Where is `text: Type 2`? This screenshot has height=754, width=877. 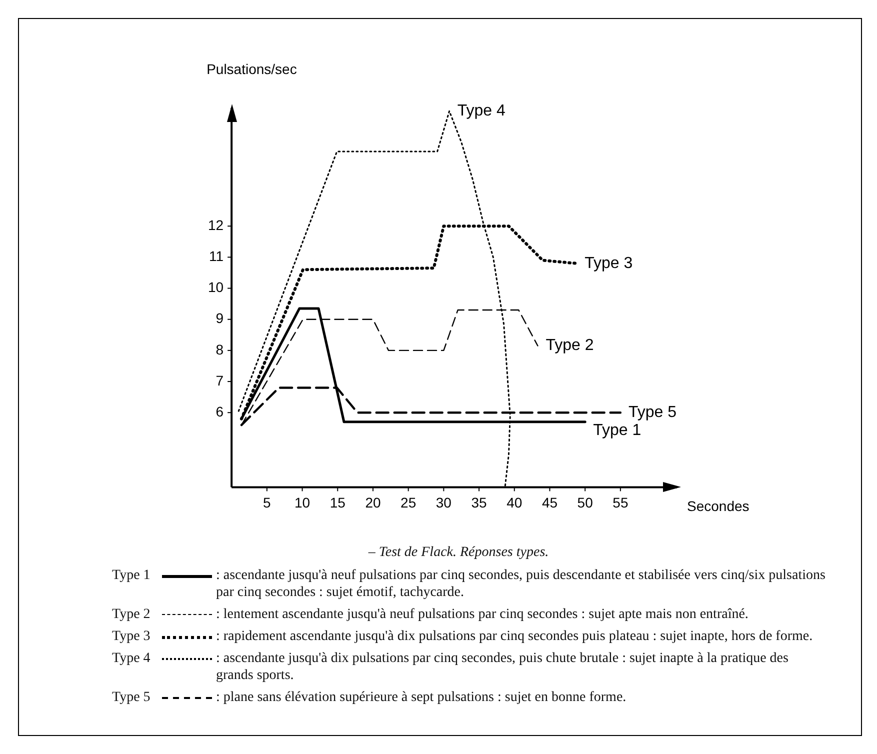
text: Type 2 is located at coordinates (570, 345).